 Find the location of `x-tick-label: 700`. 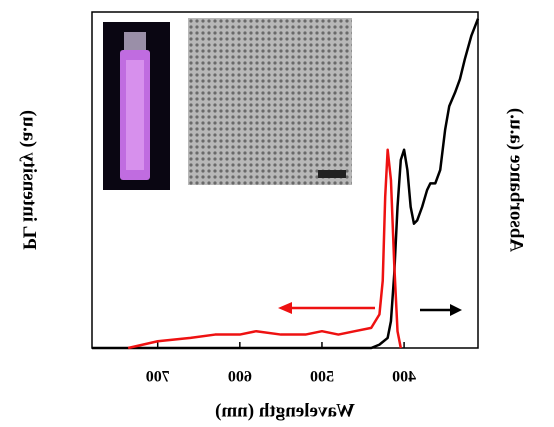

x-tick-label: 700 is located at coordinates (158, 377).